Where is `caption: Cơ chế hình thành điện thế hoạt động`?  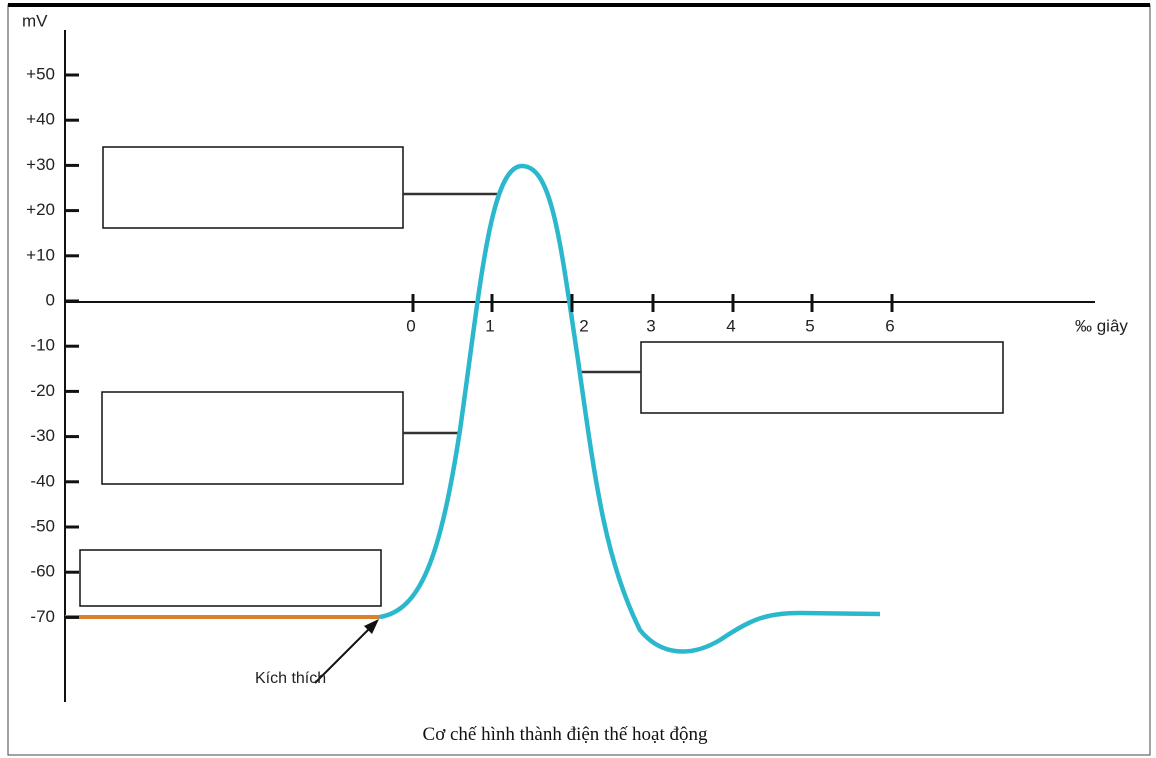
caption: Cơ chế hình thành điện thế hoạt động is located at coordinates (565, 734).